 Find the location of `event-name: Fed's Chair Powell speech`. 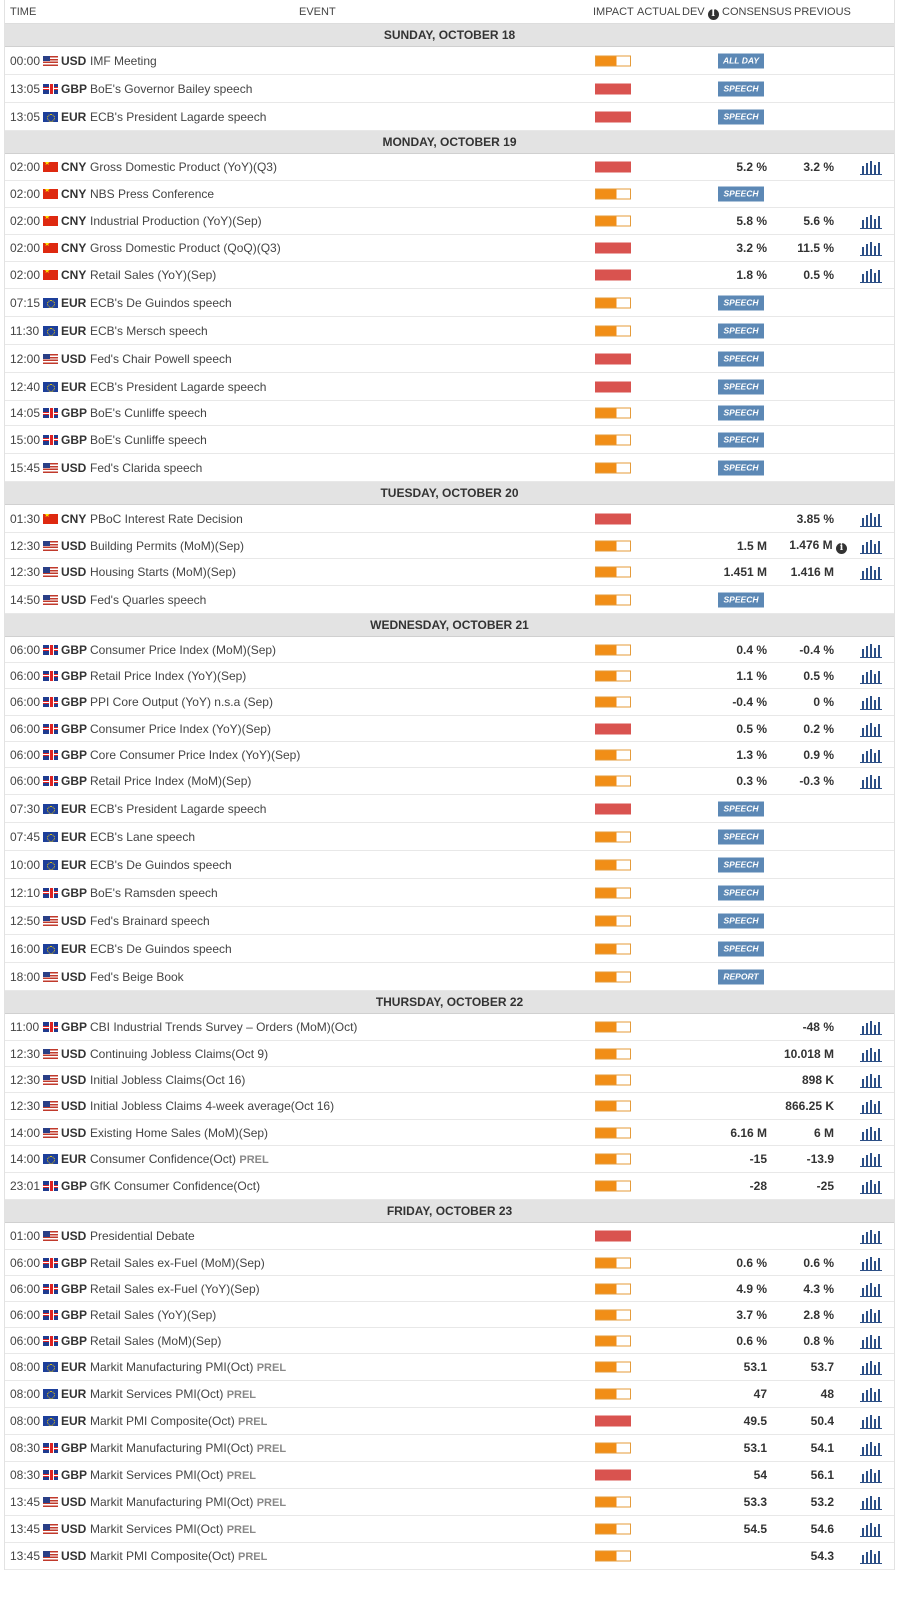

event-name: Fed's Chair Powell speech is located at coordinates (161, 359).